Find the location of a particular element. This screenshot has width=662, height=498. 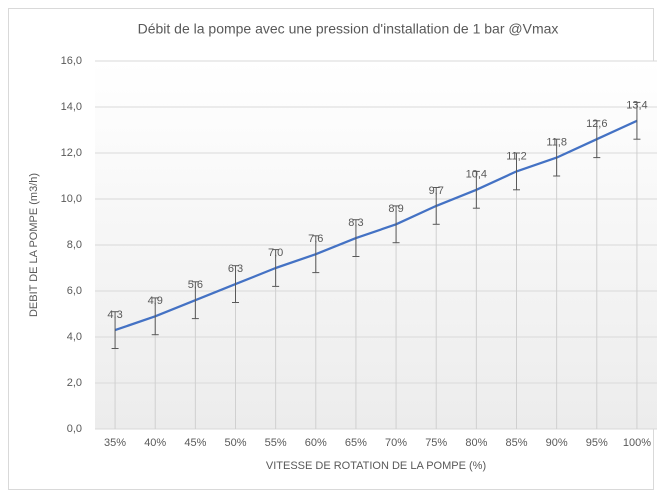

y-tick-label: 0,0 is located at coordinates (74, 429).